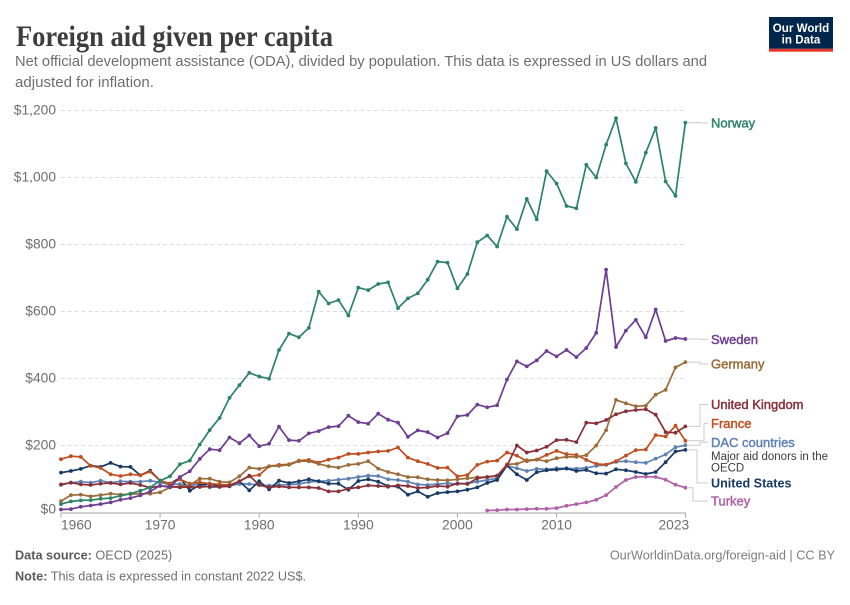 The image size is (850, 605). What do you see at coordinates (751, 483) in the screenshot?
I see `svg-text: United States` at bounding box center [751, 483].